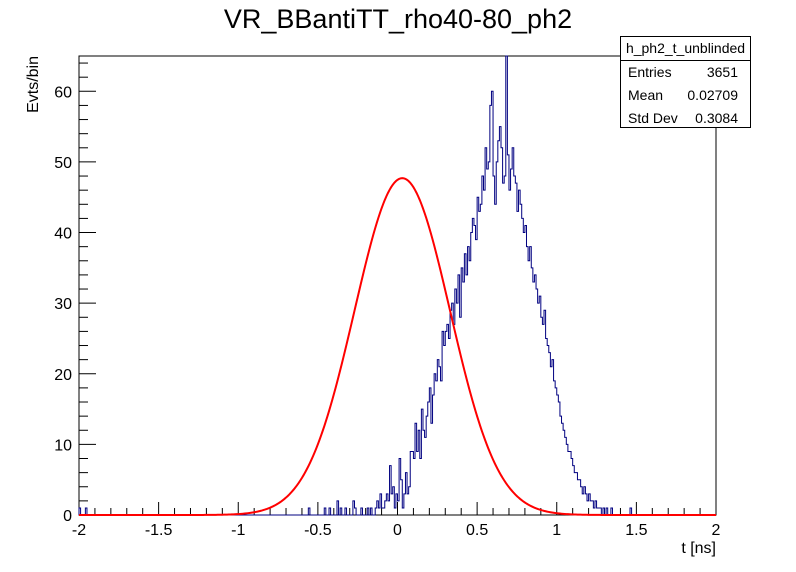  What do you see at coordinates (63, 445) in the screenshot?
I see `y-tick-label: 10` at bounding box center [63, 445].